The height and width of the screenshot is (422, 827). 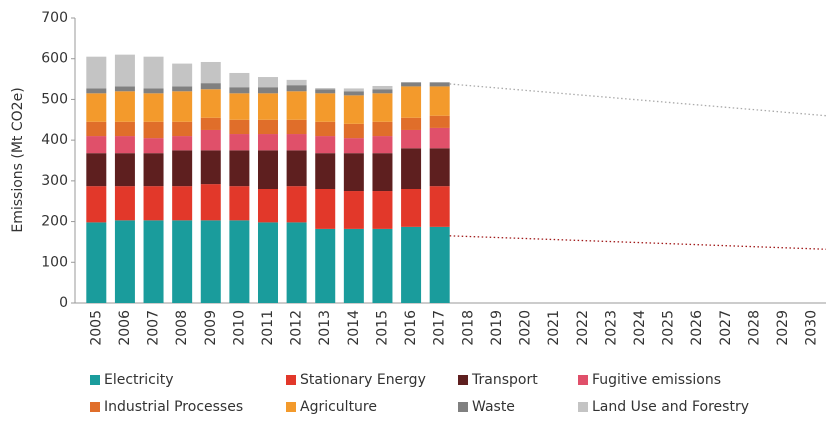 I want to click on x-tick-label: 2005, so click(x=96, y=328).